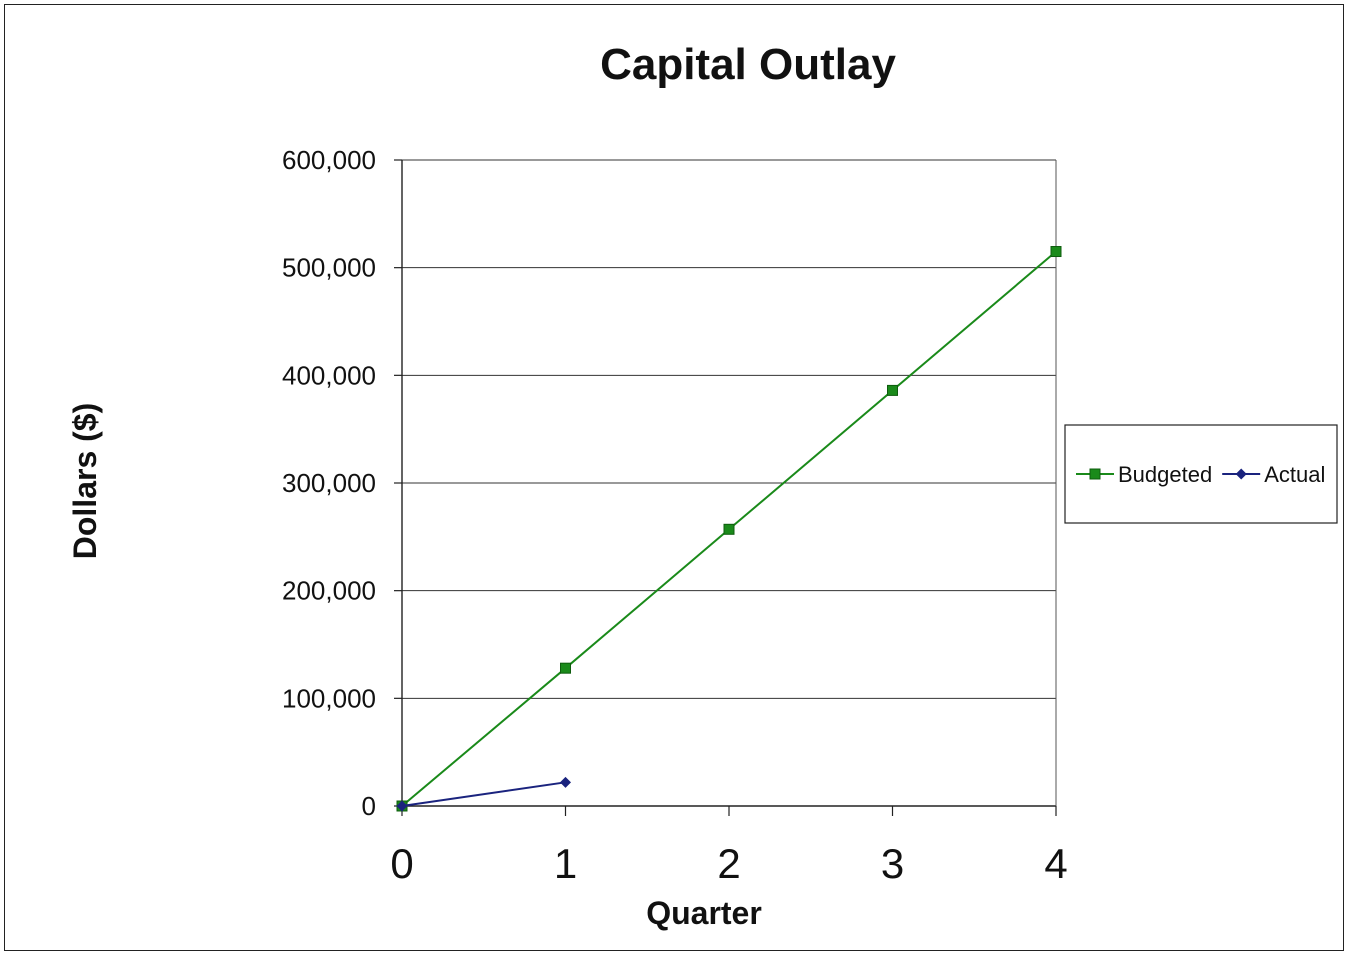 The height and width of the screenshot is (955, 1346). Describe the element at coordinates (892, 863) in the screenshot. I see `x-tick-label: 3` at that location.